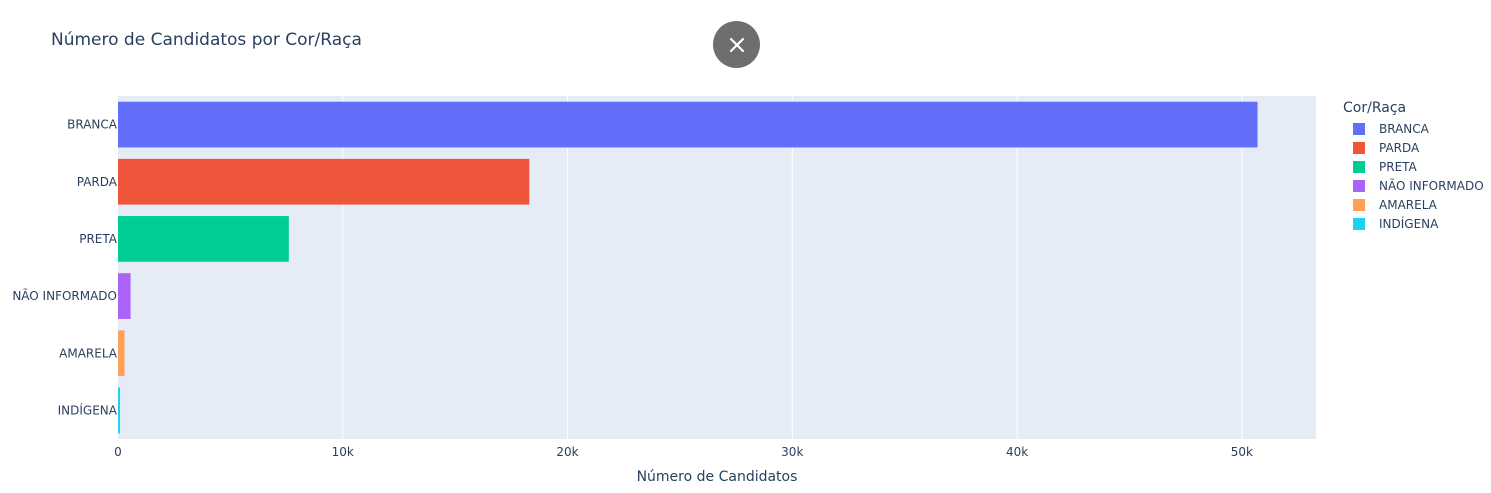 This screenshot has width=1491, height=493. Describe the element at coordinates (119, 410) in the screenshot. I see `bar-ind-gena` at that location.